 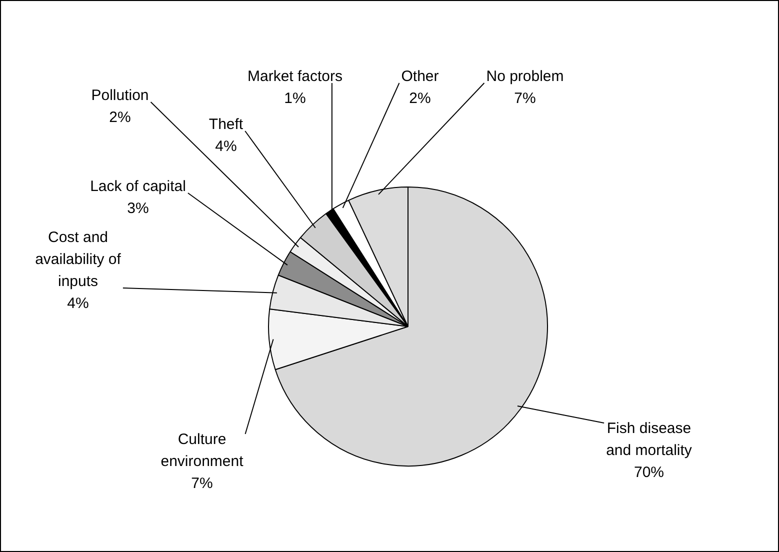 I want to click on slice-label: Other, so click(x=420, y=77).